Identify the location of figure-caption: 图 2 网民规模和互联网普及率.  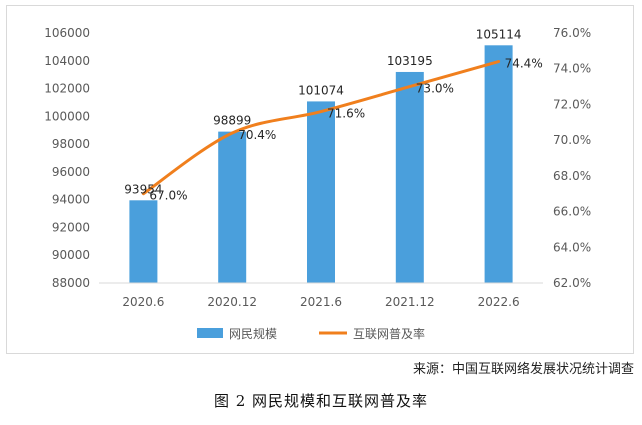
(321, 401).